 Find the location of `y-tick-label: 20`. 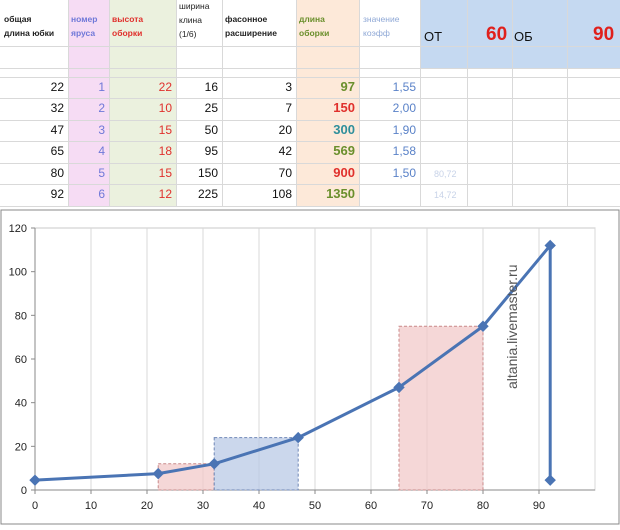

y-tick-label: 20 is located at coordinates (21, 447).